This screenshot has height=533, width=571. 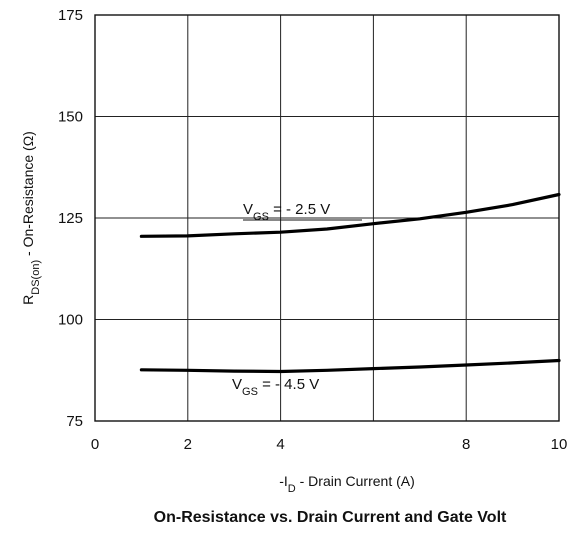 What do you see at coordinates (70, 320) in the screenshot?
I see `y-tick-label: 100` at bounding box center [70, 320].